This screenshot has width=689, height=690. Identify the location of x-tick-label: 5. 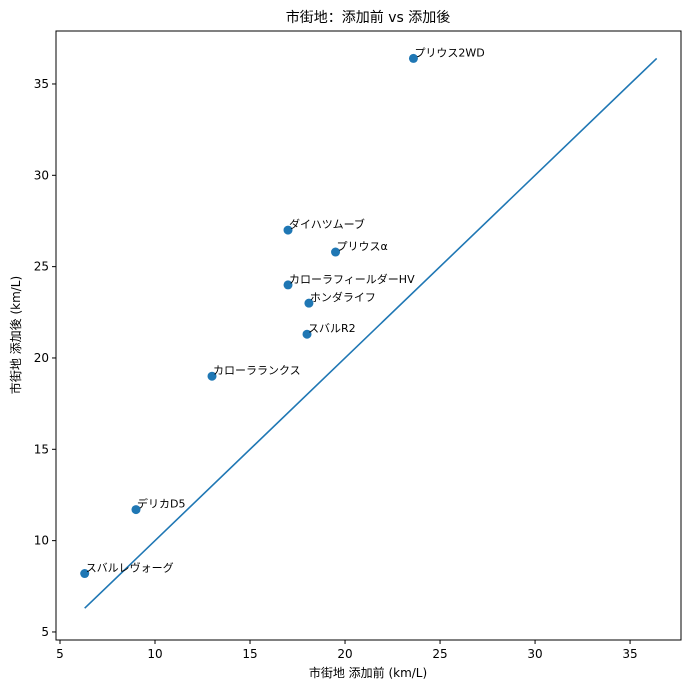
(60, 654).